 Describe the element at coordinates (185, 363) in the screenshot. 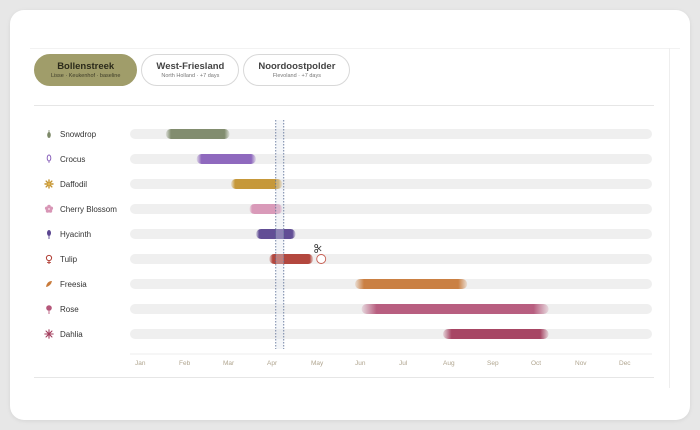

I see `x-tick-label: Feb` at that location.